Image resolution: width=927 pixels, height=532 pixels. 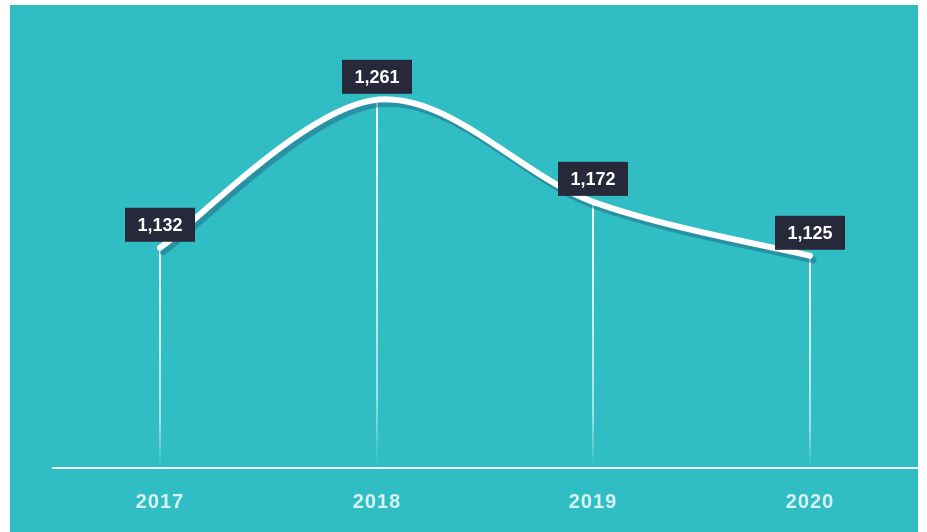 What do you see at coordinates (593, 502) in the screenshot?
I see `x-tick-label: 2019` at bounding box center [593, 502].